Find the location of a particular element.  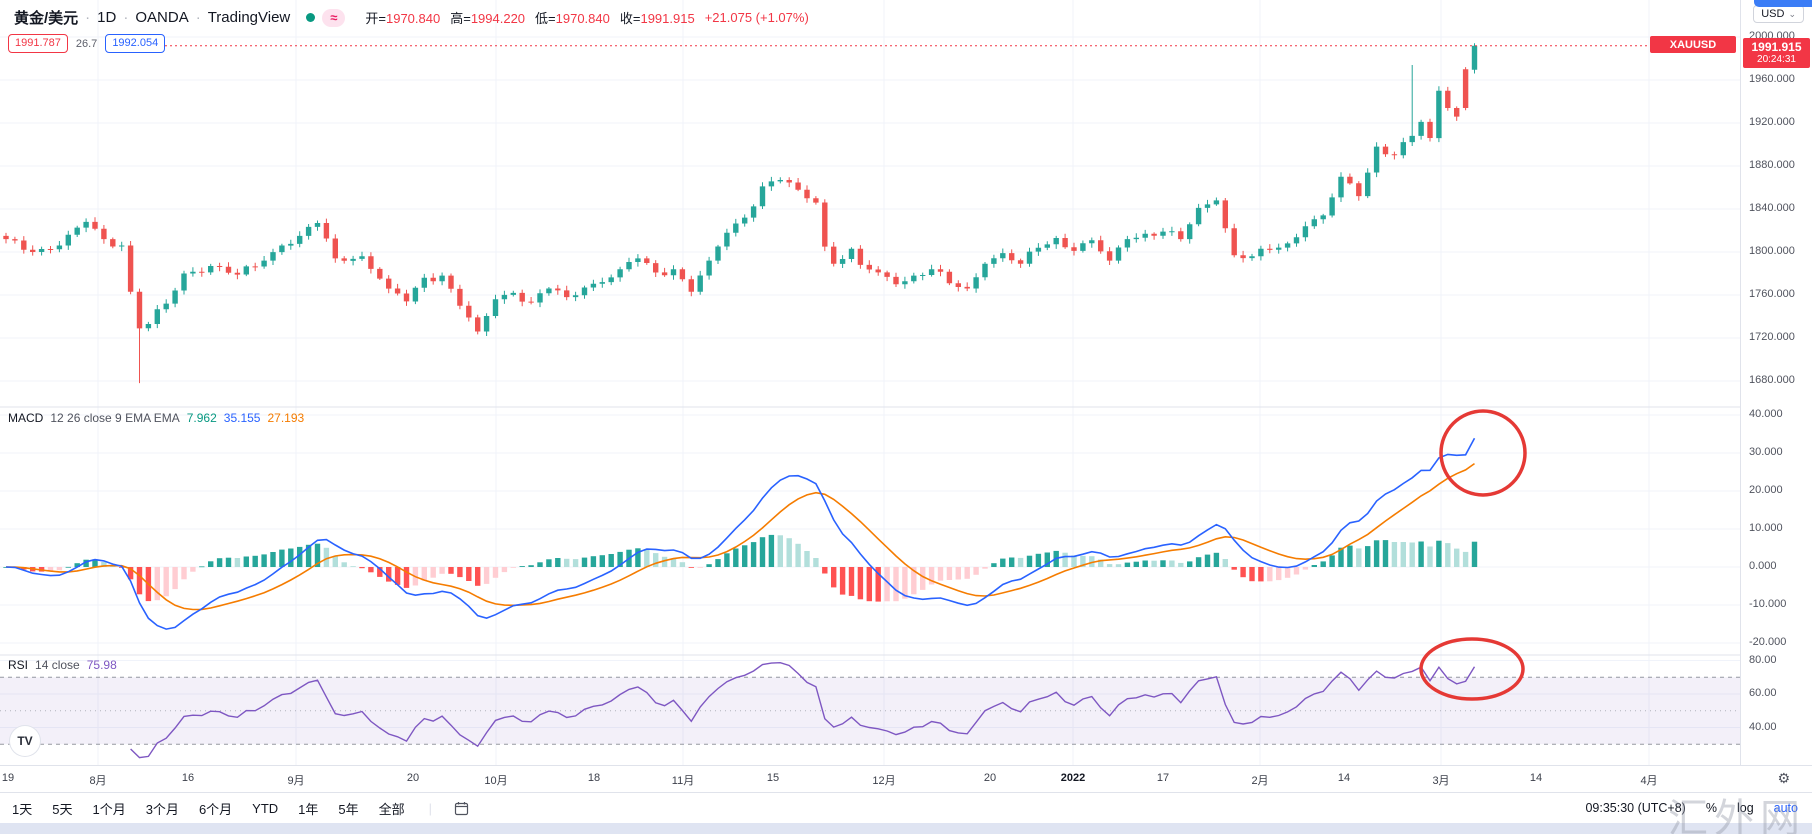

last-price-value: 1991.915 is located at coordinates (1776, 47).